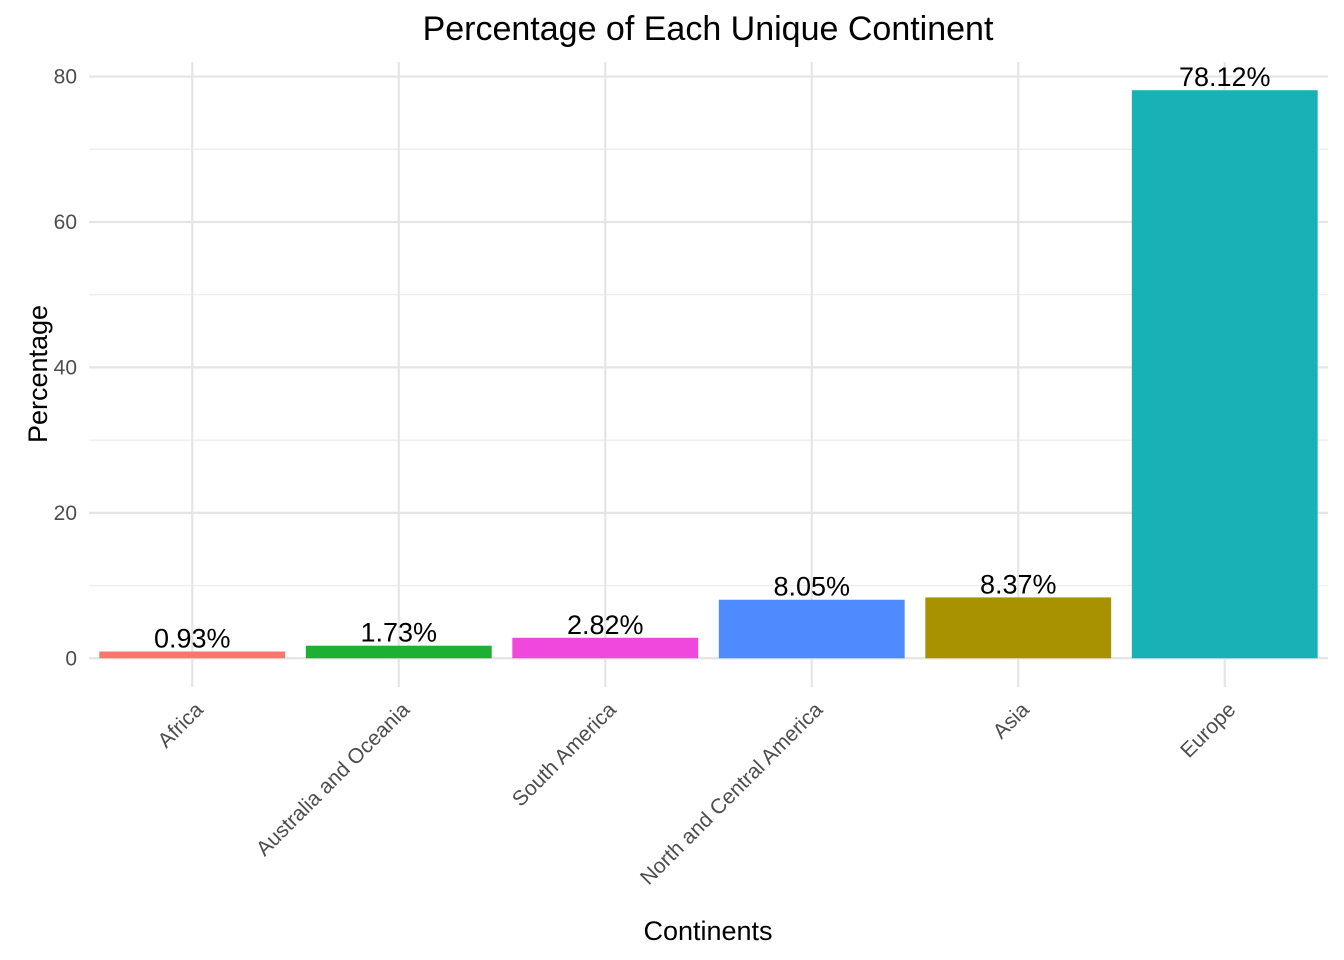 The image size is (1344, 960). Describe the element at coordinates (1225, 77) in the screenshot. I see `bar-value-label: 78.12%` at that location.